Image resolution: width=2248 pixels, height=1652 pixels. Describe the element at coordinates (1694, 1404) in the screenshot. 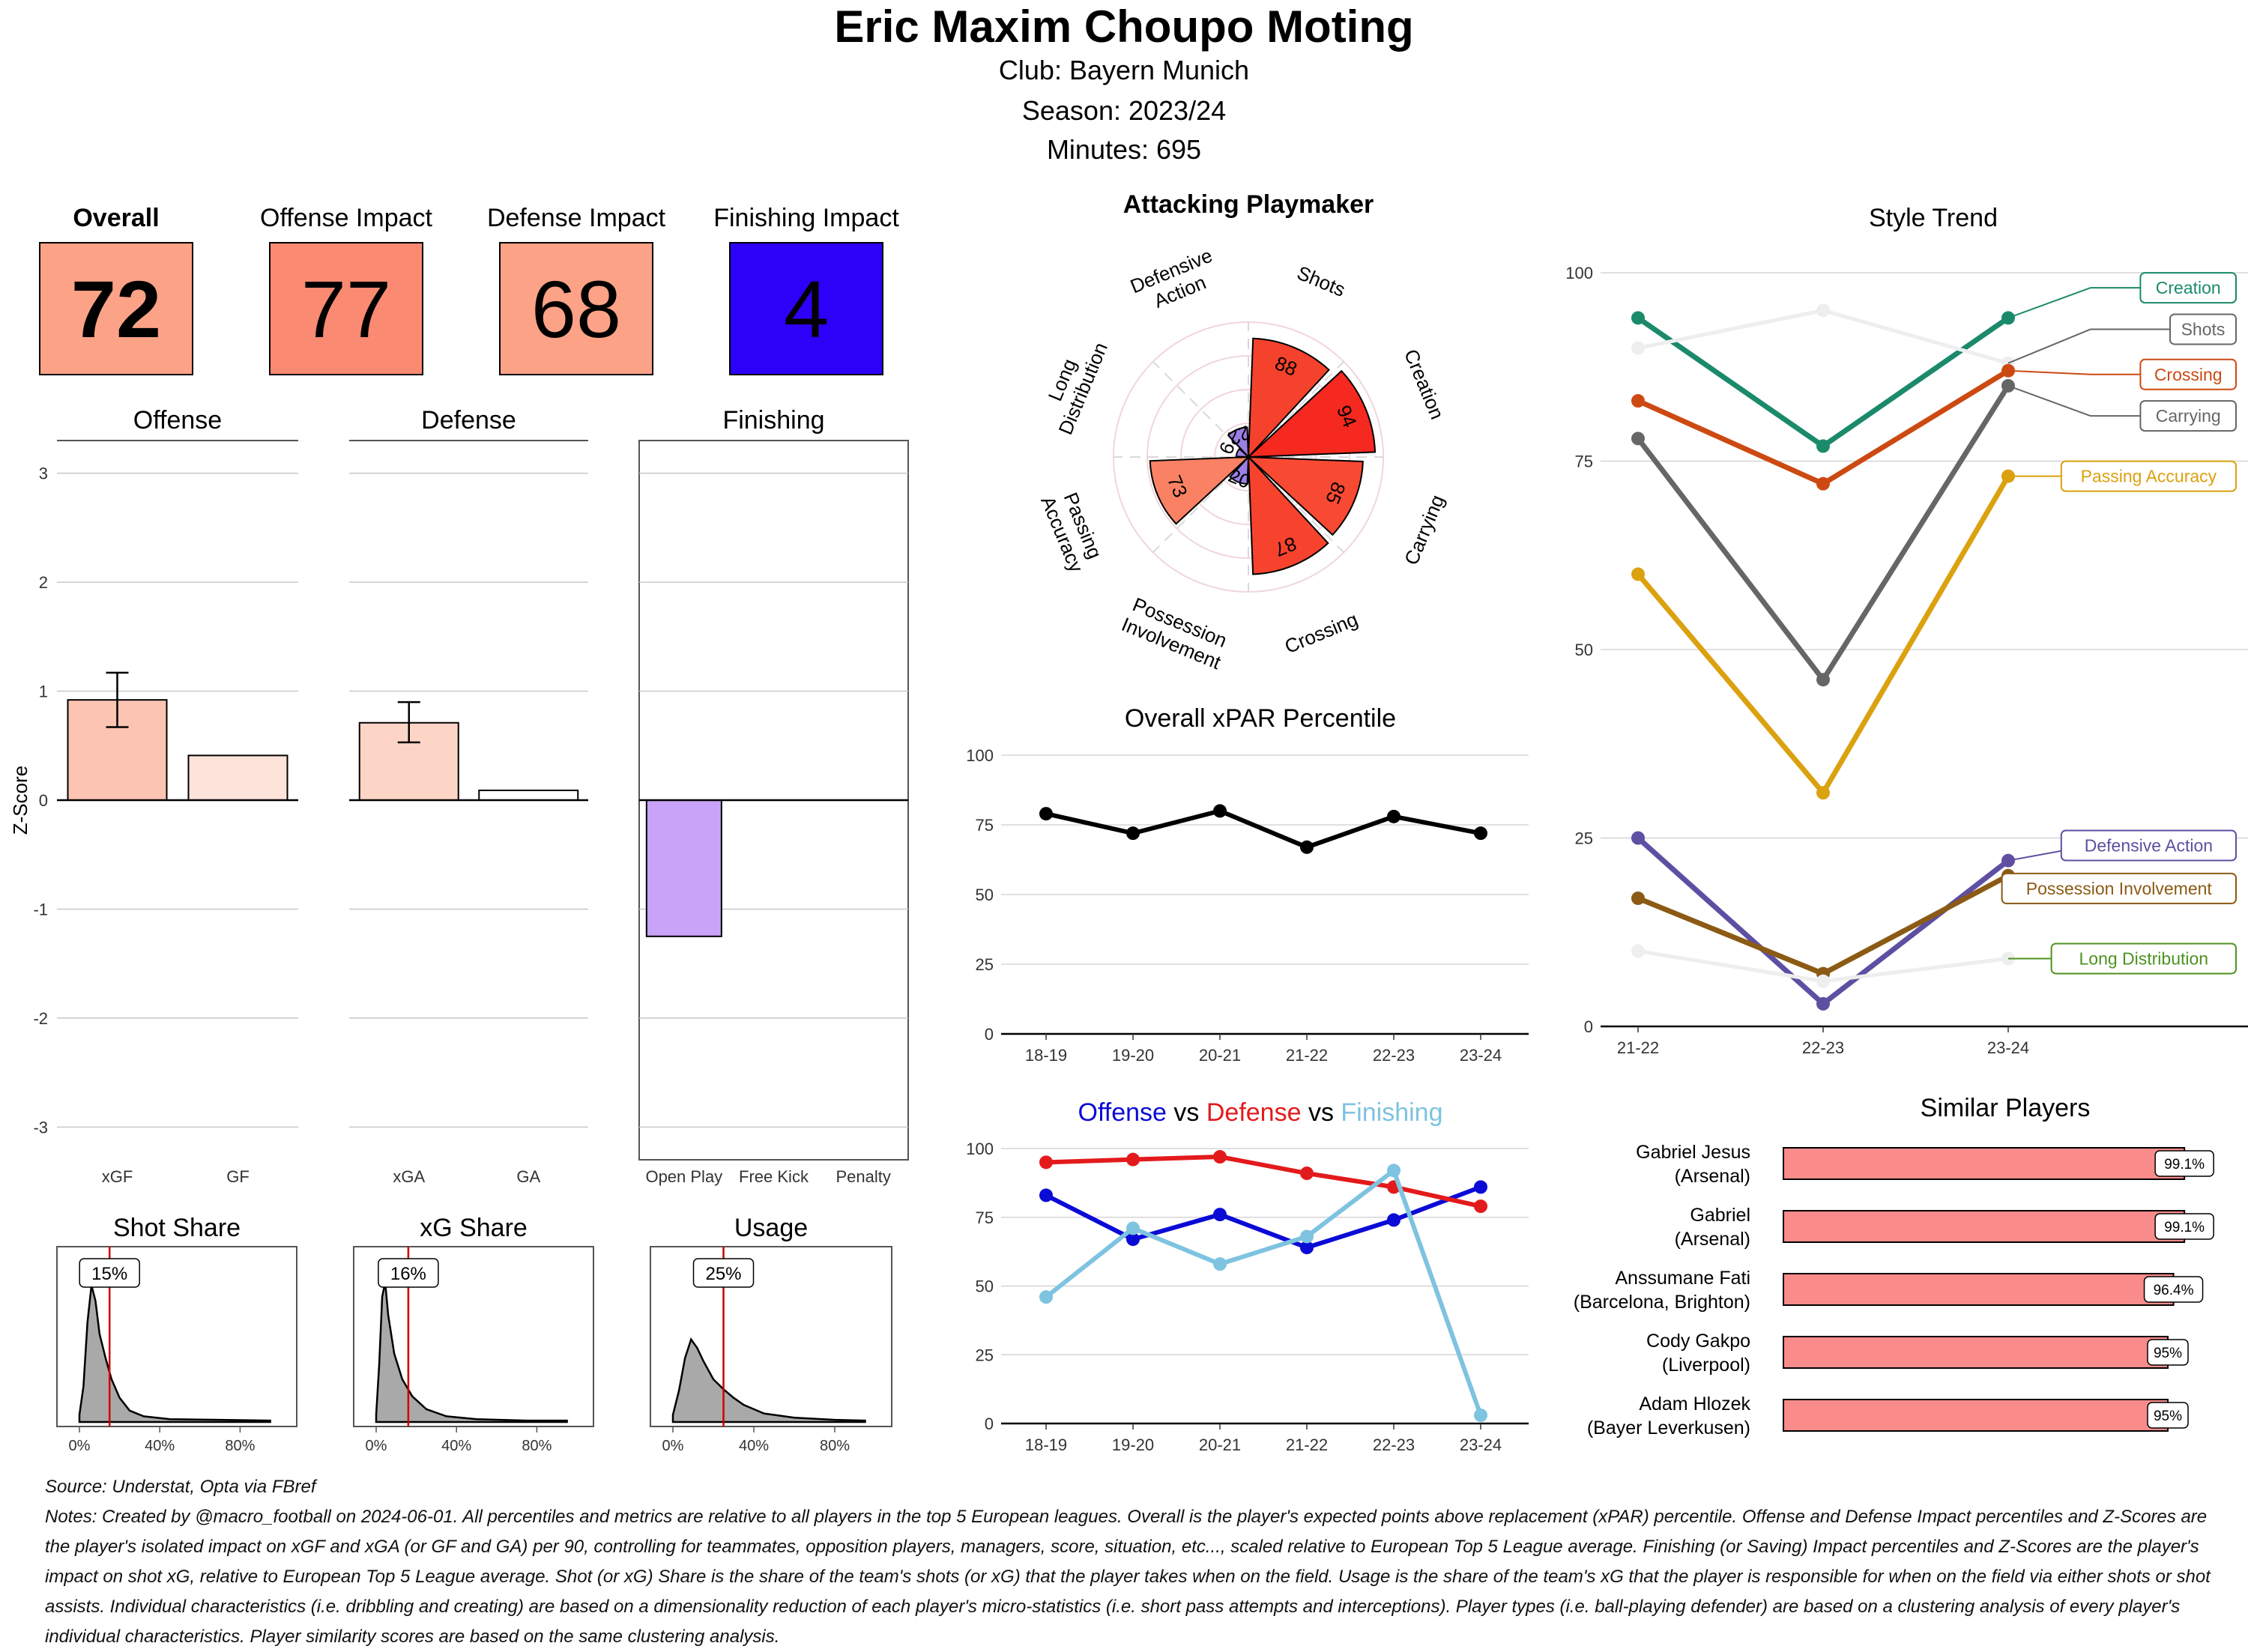

I see `similar-player-name: Adam Hlozek` at that location.